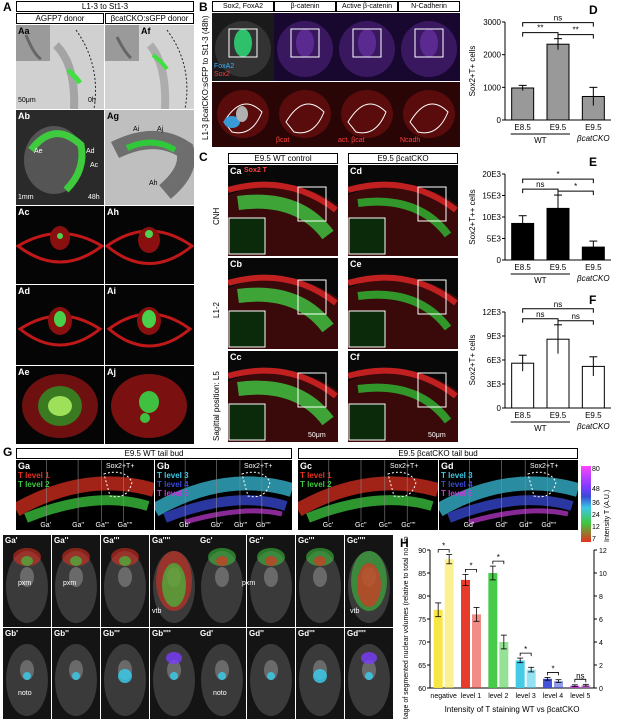 This screenshot has width=617, height=719. What do you see at coordinates (320, 673) in the screenshot?
I see `section-ko-6: Gd'''` at bounding box center [320, 673].